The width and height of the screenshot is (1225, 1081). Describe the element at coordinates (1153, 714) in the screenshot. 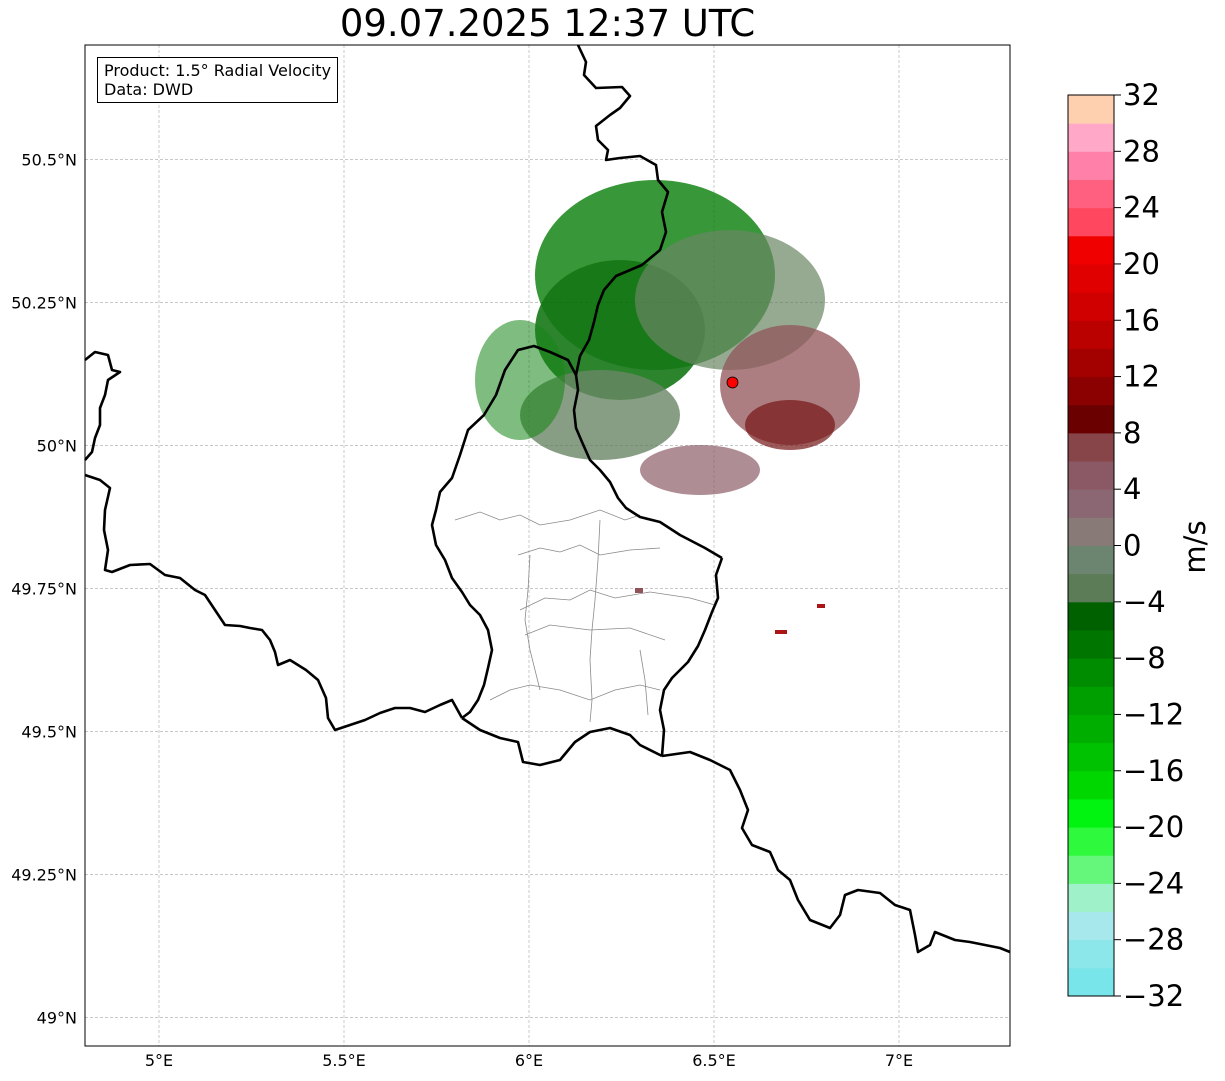

I see `colorbar-tick-label: −12` at that location.